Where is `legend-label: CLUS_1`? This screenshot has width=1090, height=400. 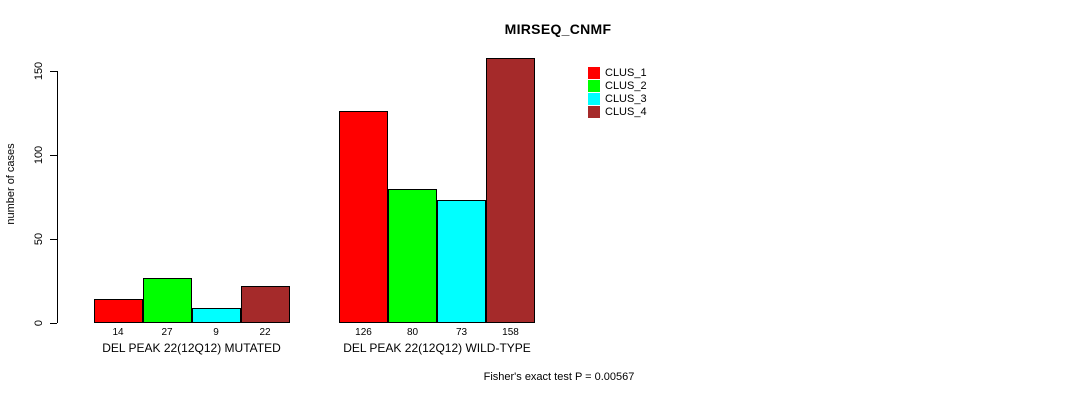
legend-label: CLUS_1 is located at coordinates (626, 72).